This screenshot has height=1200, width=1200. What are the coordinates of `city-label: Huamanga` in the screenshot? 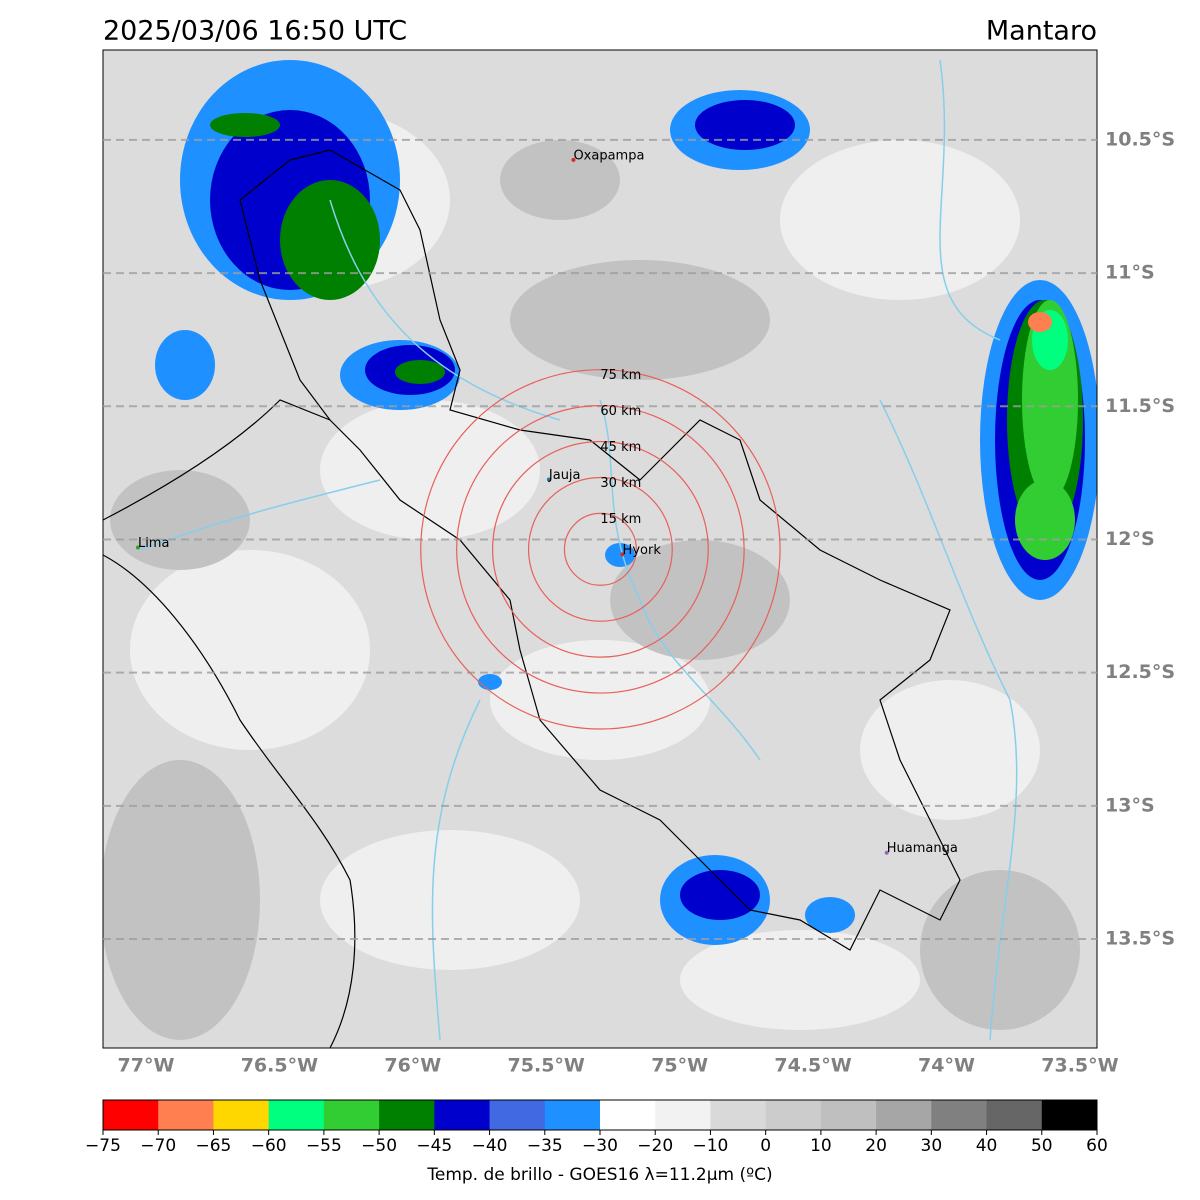 It's located at (922, 848).